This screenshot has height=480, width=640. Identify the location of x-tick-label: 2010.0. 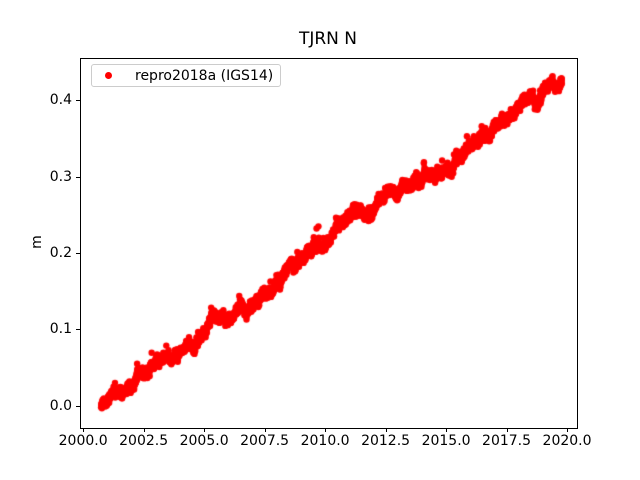
(325, 441).